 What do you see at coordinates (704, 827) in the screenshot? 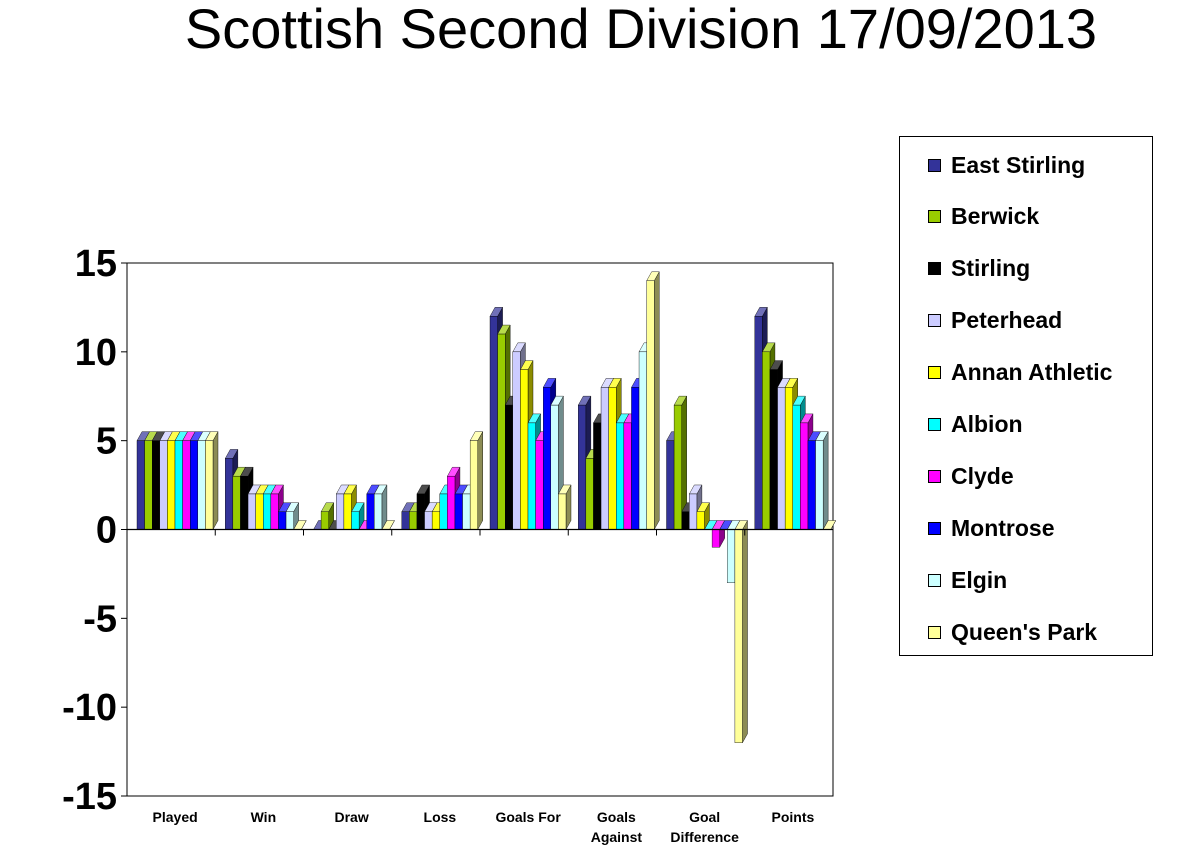
I see `x-tick-label: Goal Difference` at bounding box center [704, 827].